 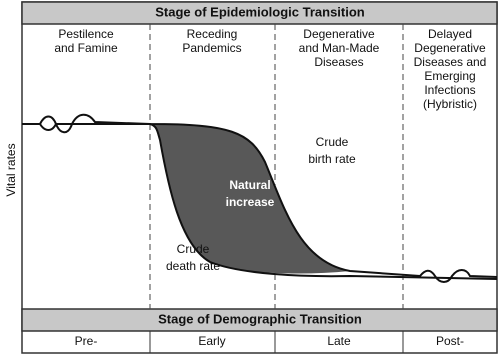 What do you see at coordinates (86, 341) in the screenshot?
I see `phase-label: Pre-` at bounding box center [86, 341].